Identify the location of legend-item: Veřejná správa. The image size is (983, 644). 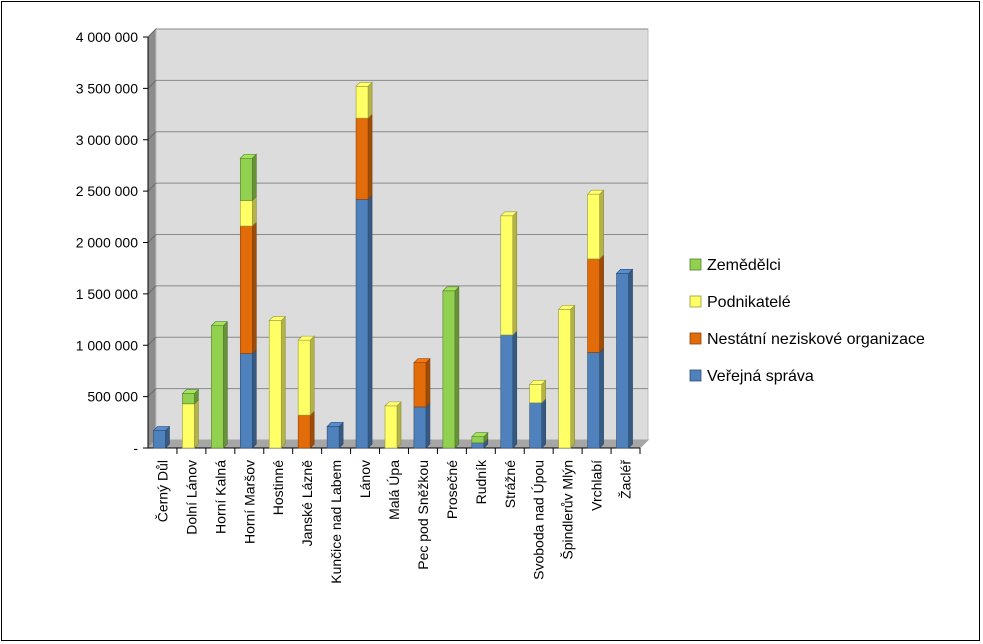
(751, 376).